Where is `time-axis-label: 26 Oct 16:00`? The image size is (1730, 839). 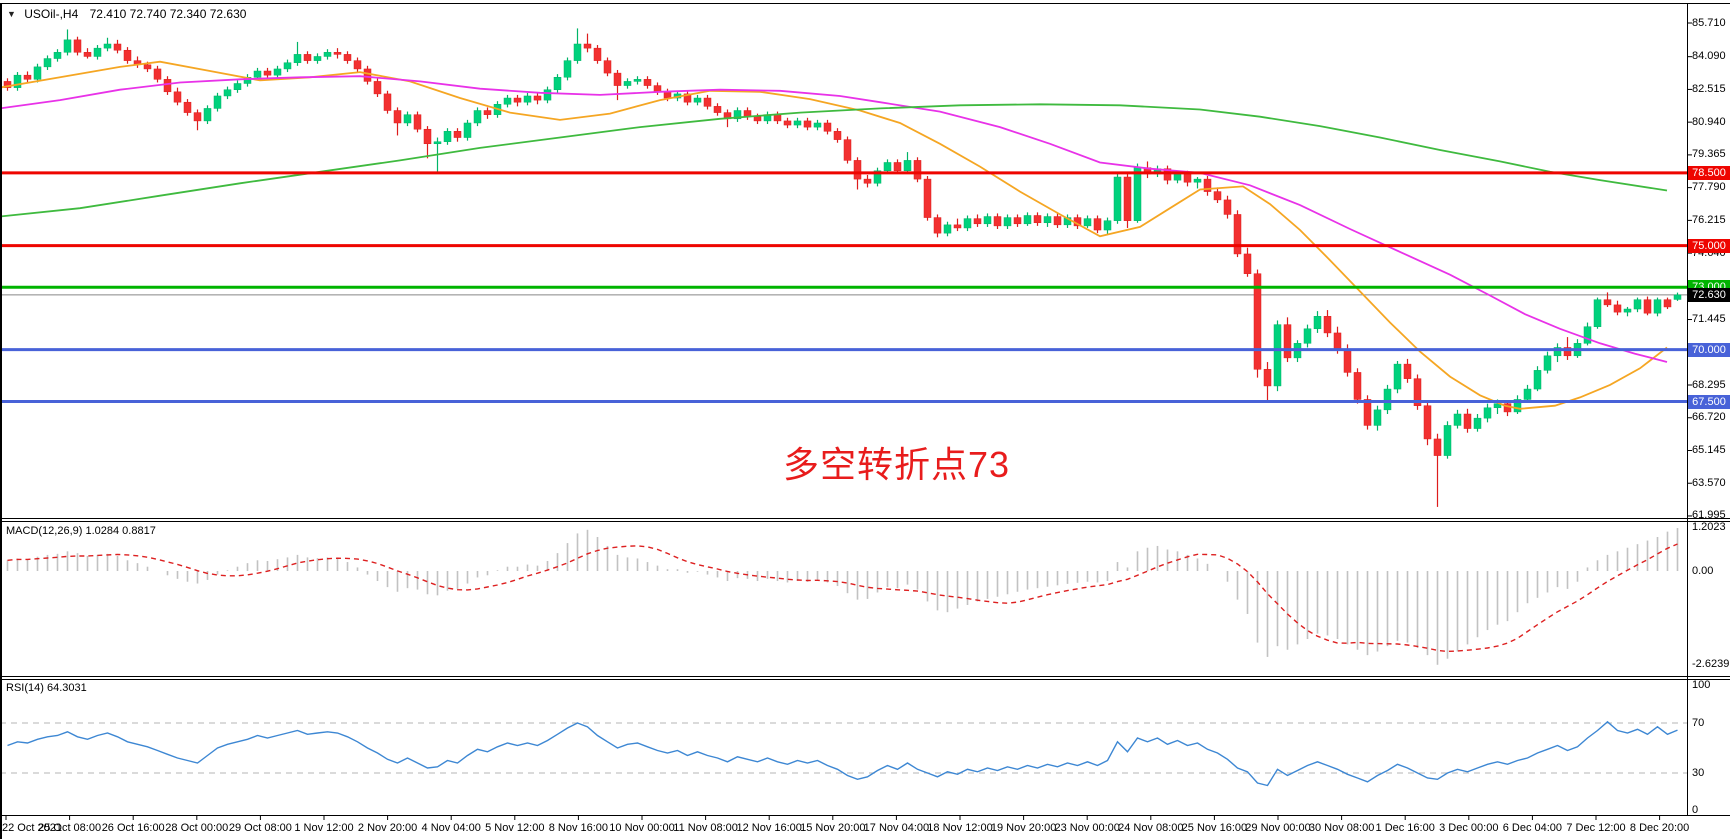
time-axis-label: 26 Oct 16:00 is located at coordinates (133, 828).